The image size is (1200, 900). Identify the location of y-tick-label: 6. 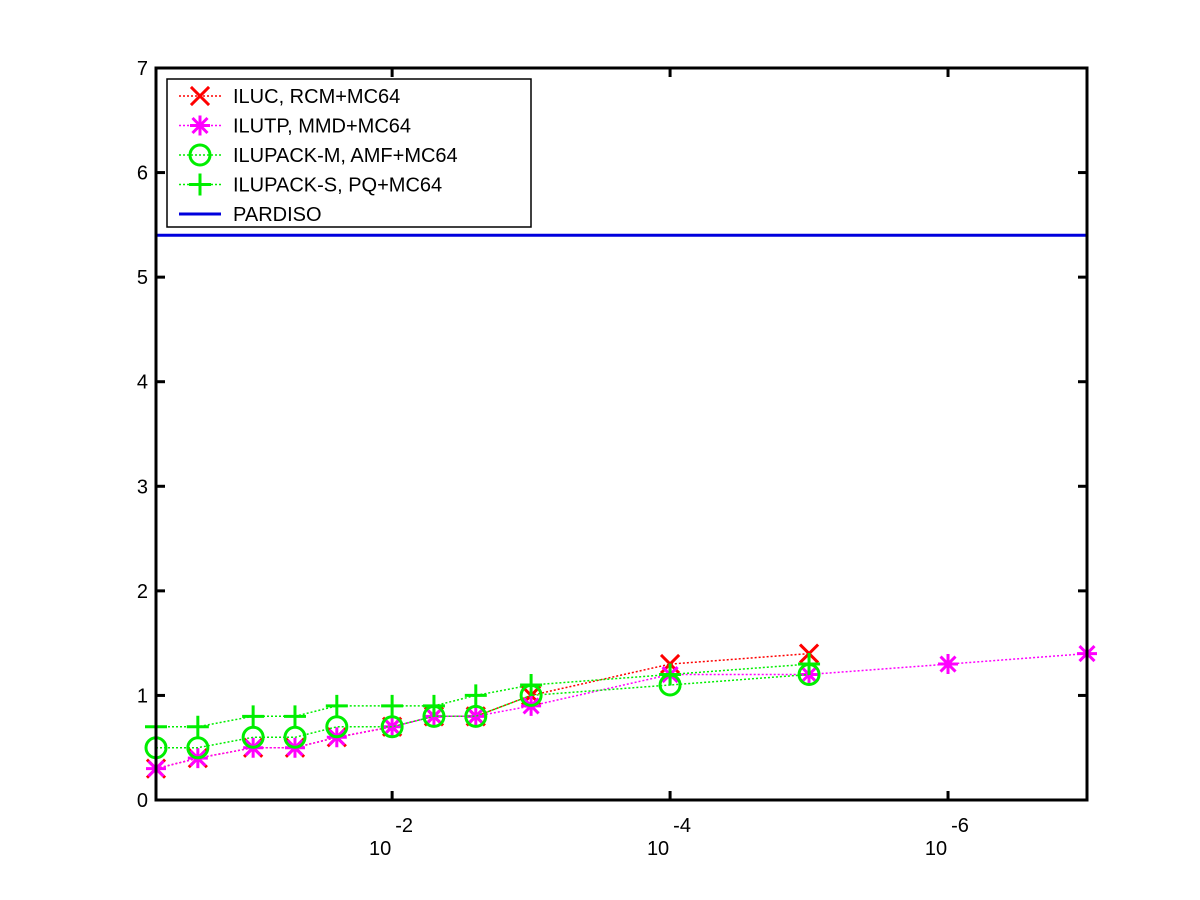
(142, 174).